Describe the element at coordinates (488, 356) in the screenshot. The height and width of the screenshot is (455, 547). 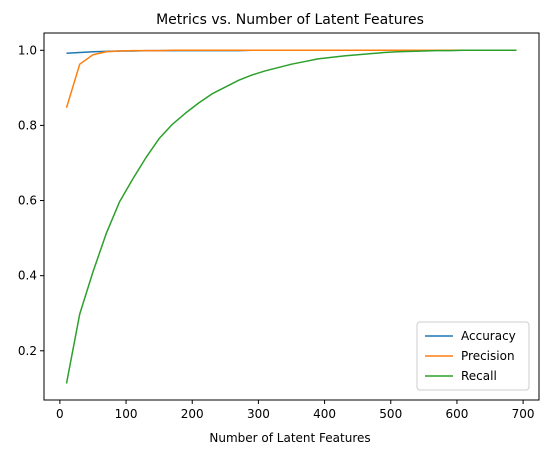
I see `legend-label-precision: Precision` at that location.